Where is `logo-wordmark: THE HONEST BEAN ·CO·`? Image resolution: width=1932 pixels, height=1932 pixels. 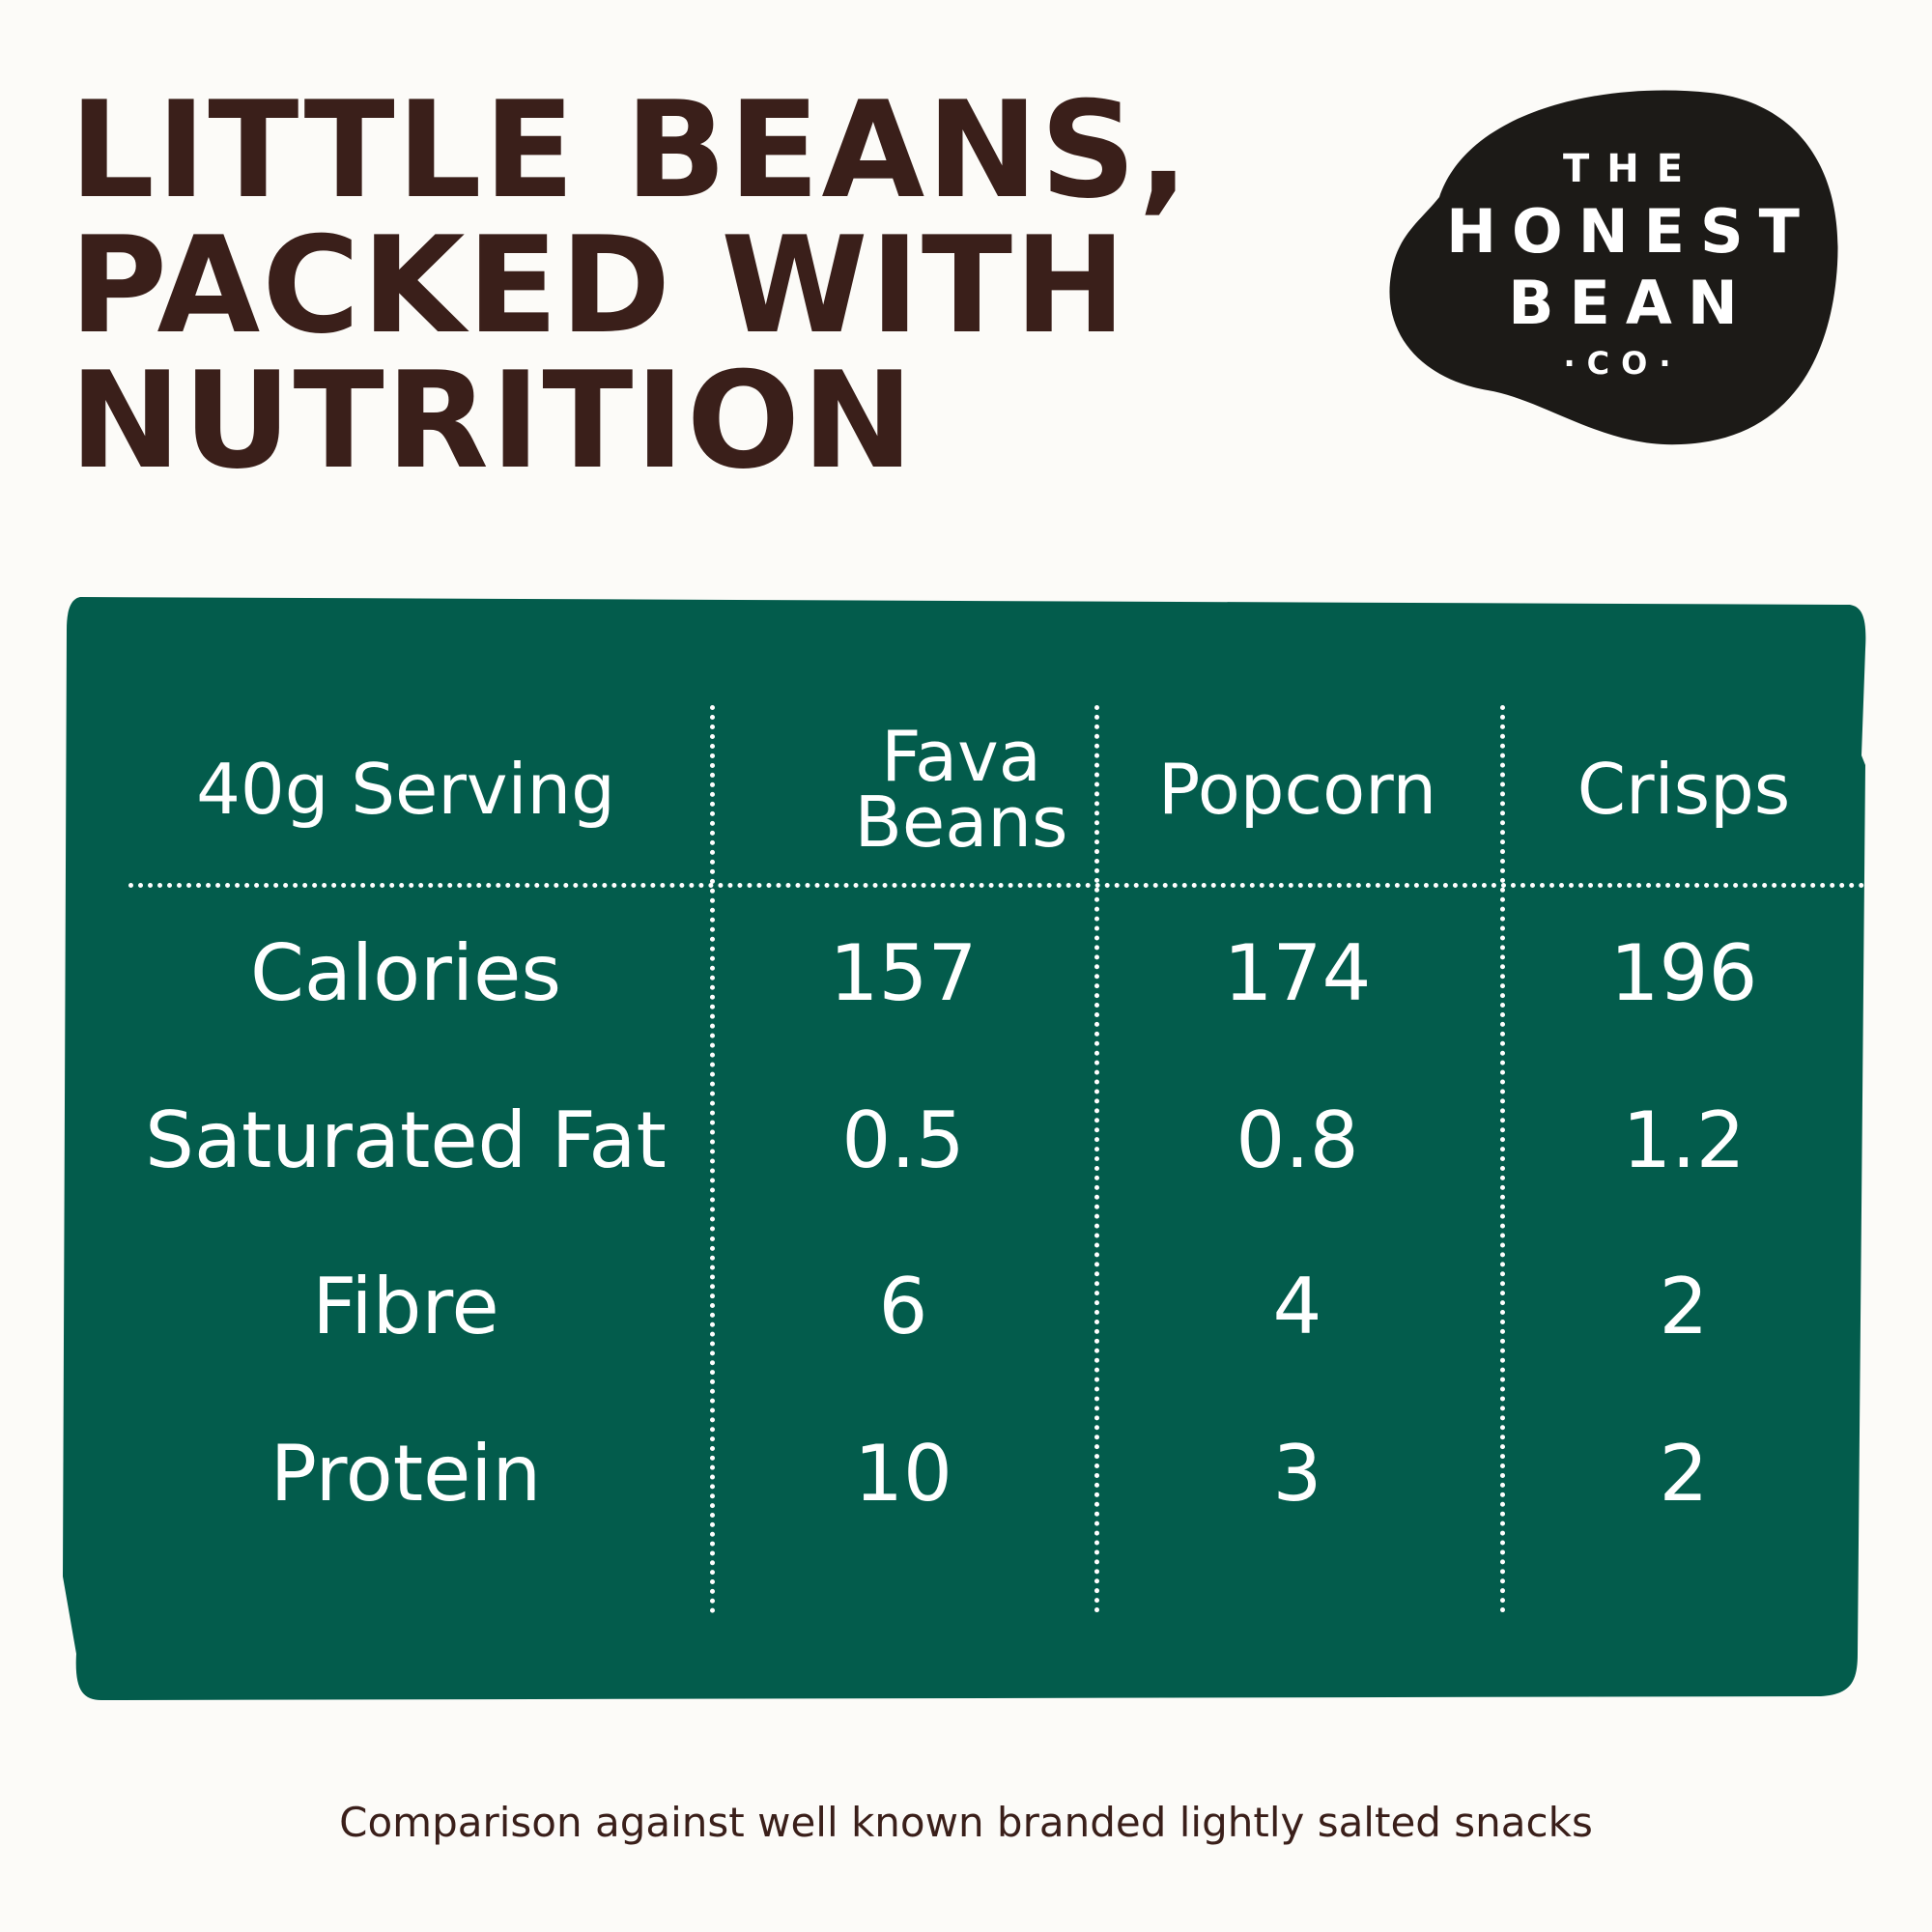 logo-wordmark: THE HONEST BEAN ·CO· is located at coordinates (1613, 264).